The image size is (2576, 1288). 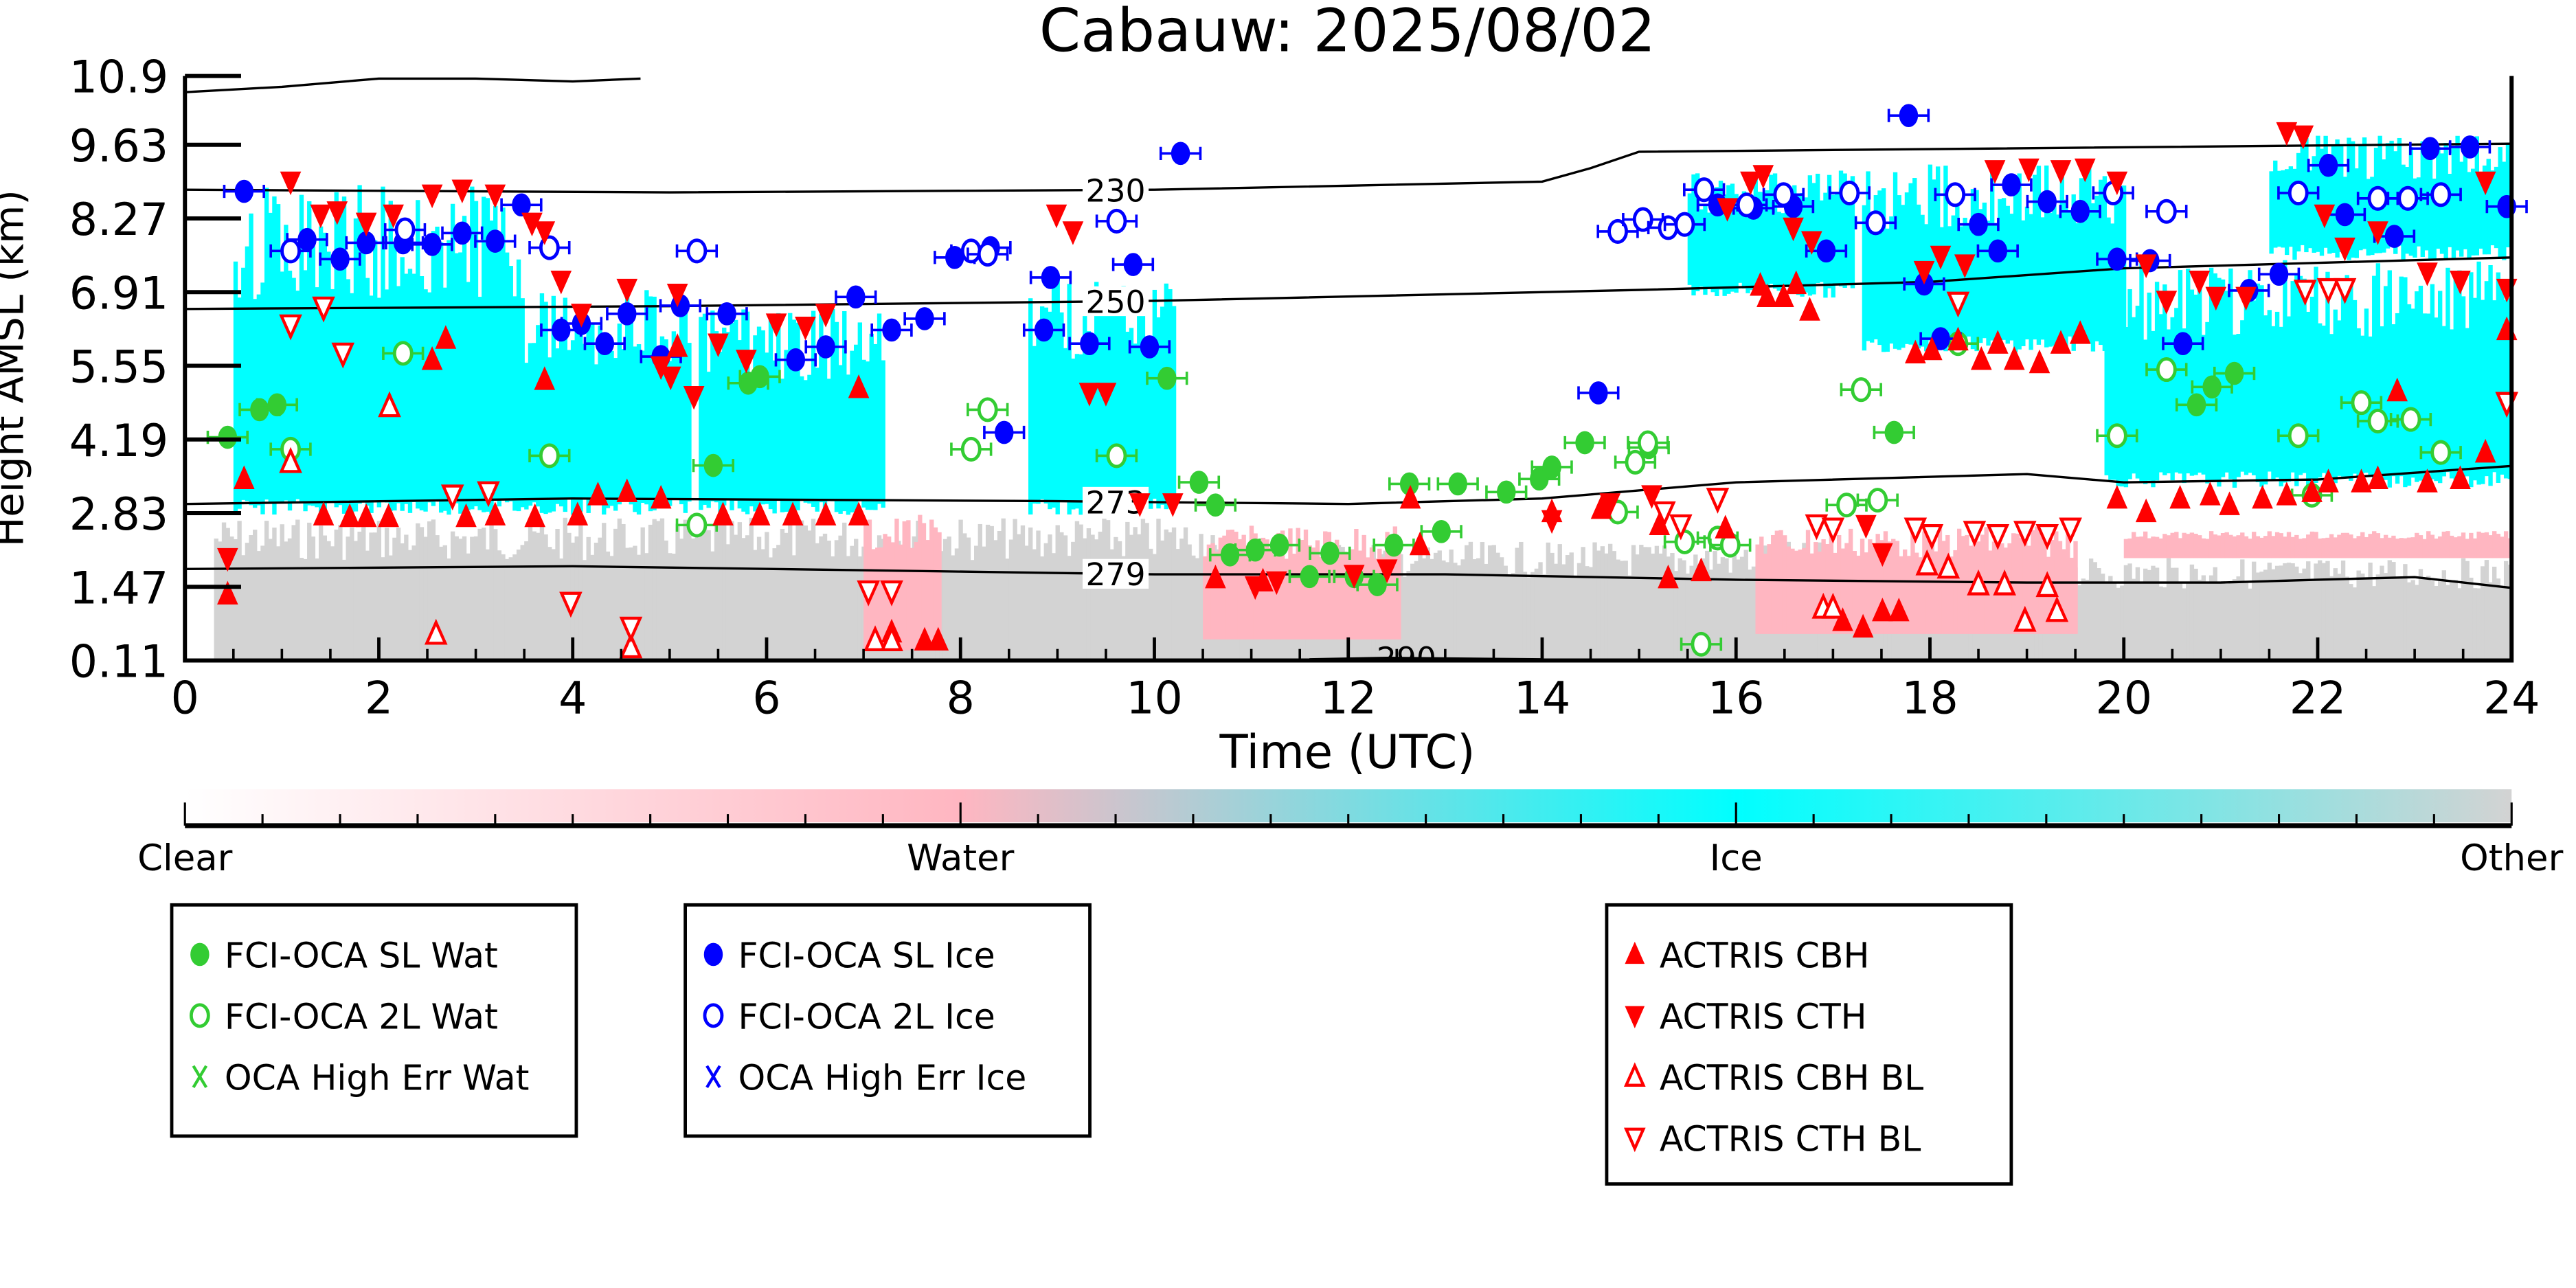 I want to click on colorbar-label-water: Water, so click(x=961, y=858).